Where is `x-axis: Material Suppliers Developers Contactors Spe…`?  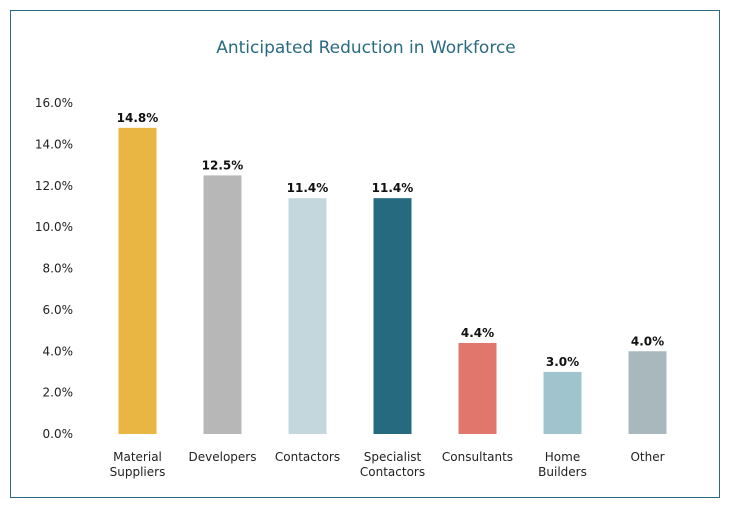
x-axis: Material Suppliers Developers Contactors Spe… is located at coordinates (387, 464).